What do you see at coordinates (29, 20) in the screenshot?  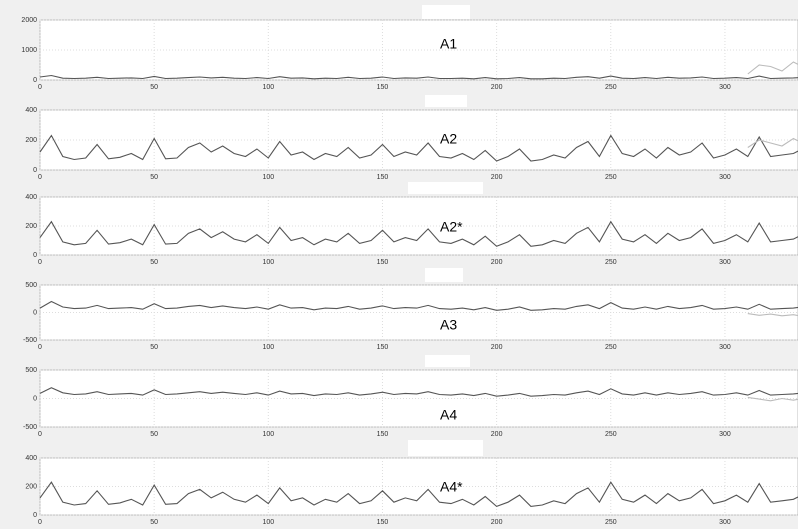 I see `y-tick-label: 2000` at bounding box center [29, 20].